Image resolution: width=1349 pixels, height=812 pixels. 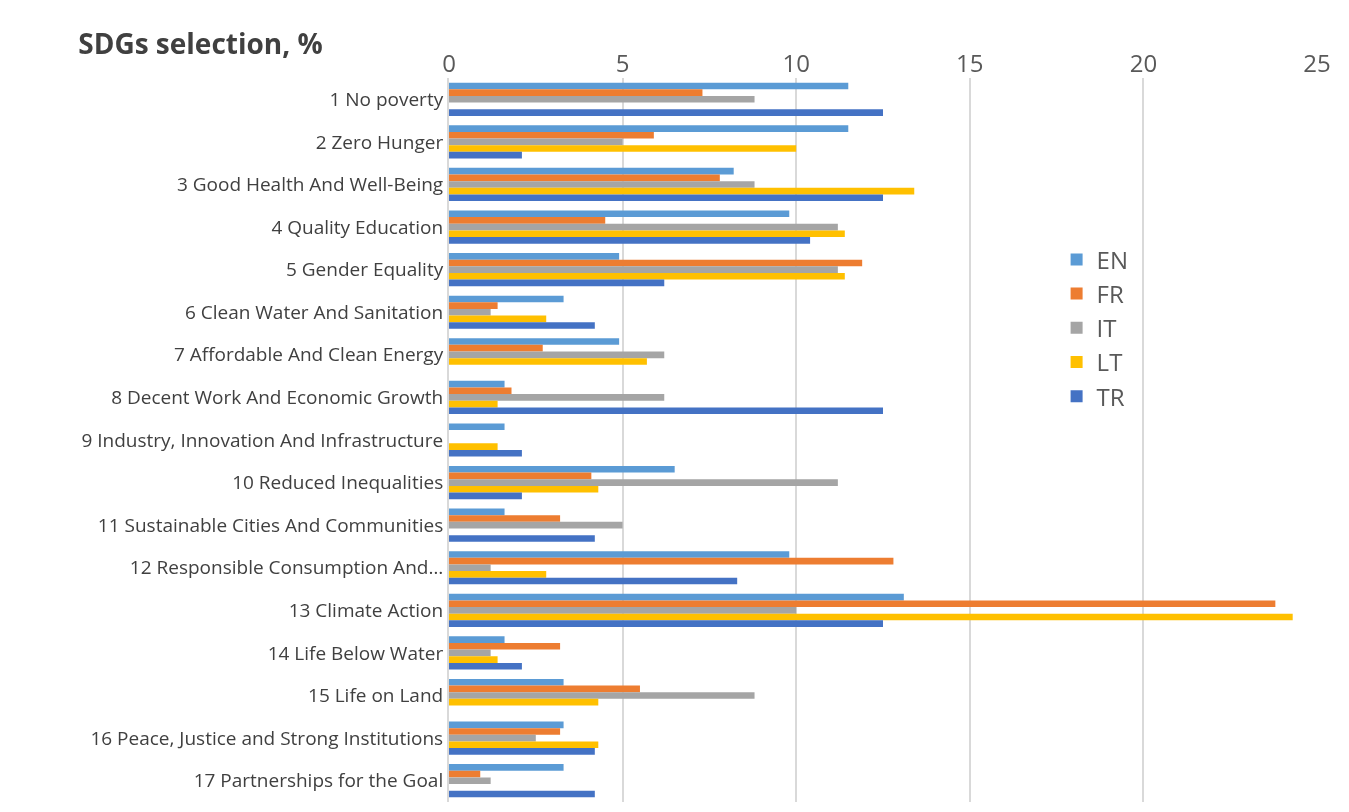 What do you see at coordinates (318, 780) in the screenshot?
I see `y-tick-label: 17 Partnerships for the Goal` at bounding box center [318, 780].